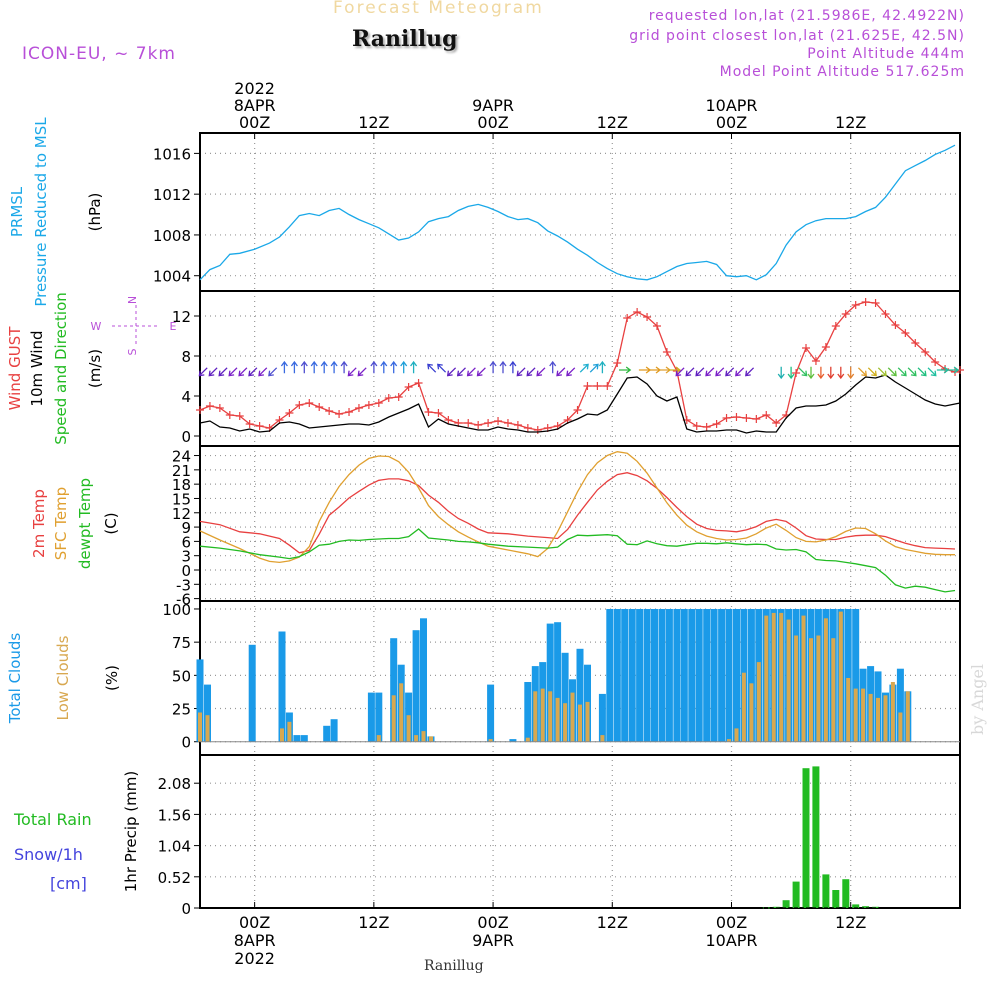 The width and height of the screenshot is (1000, 1000). I want to click on y-tick-label: 8, so click(186, 357).